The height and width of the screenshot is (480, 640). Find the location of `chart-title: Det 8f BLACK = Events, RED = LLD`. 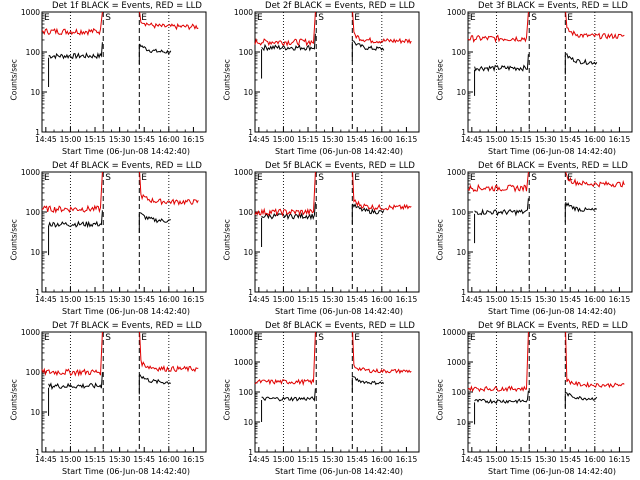

chart-title: Det 8f BLACK = Events, RED = LLD is located at coordinates (340, 326).